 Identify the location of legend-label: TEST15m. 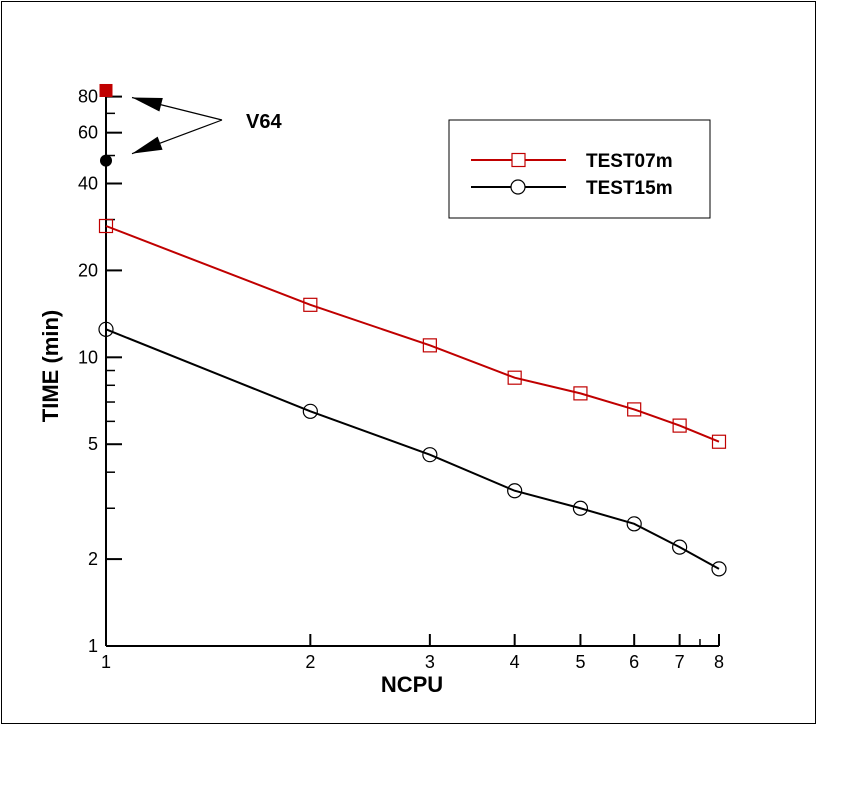
(629, 188).